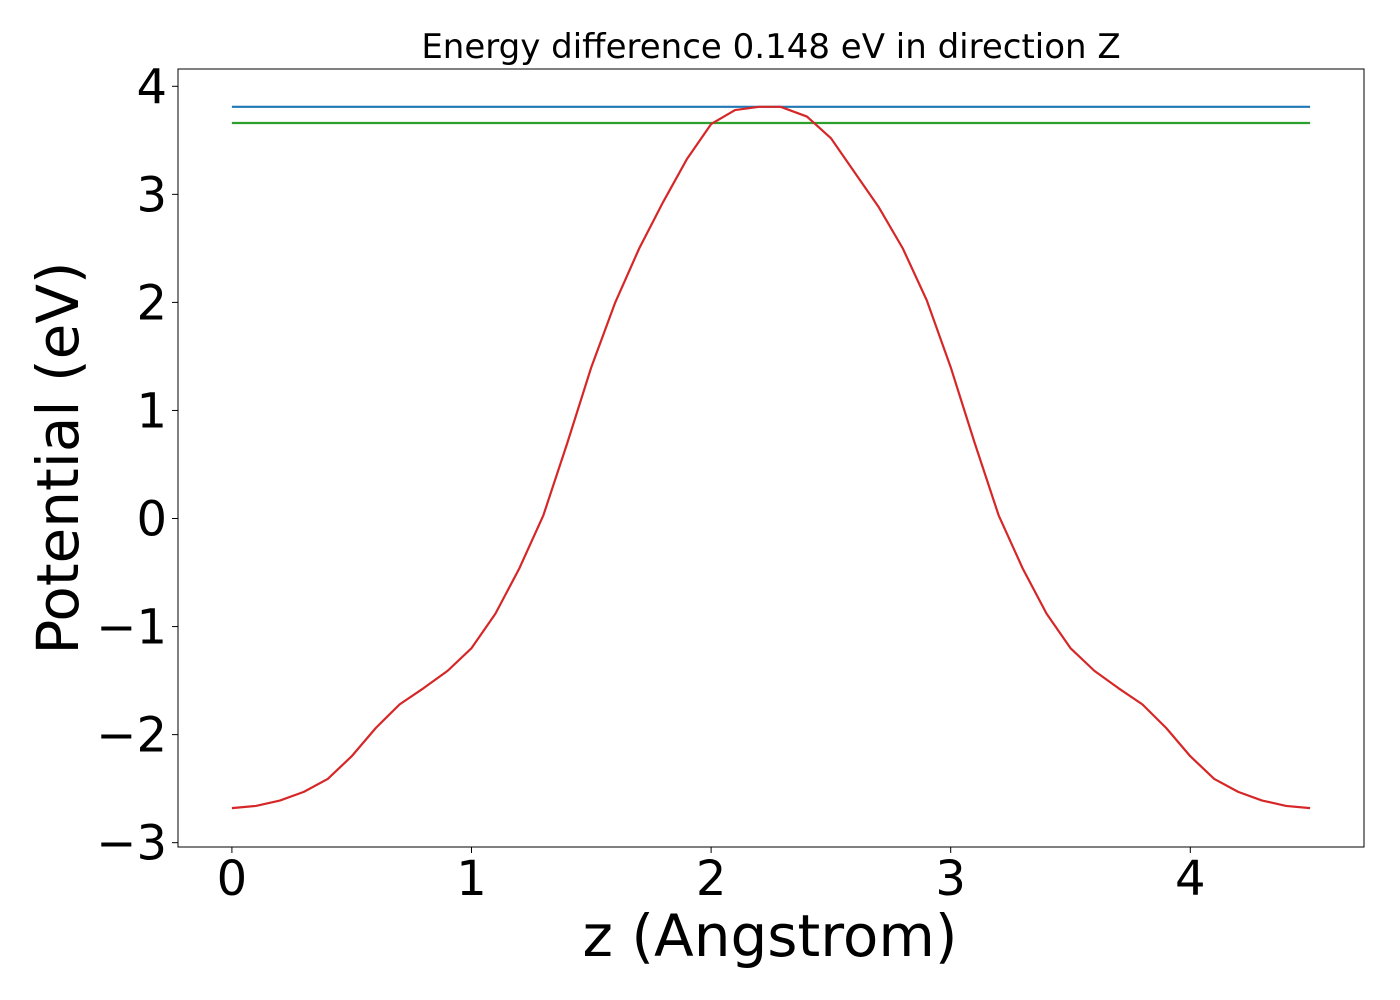 Image resolution: width=1400 pixels, height=1000 pixels. What do you see at coordinates (131, 736) in the screenshot?
I see `y-tick-label: −2` at bounding box center [131, 736].